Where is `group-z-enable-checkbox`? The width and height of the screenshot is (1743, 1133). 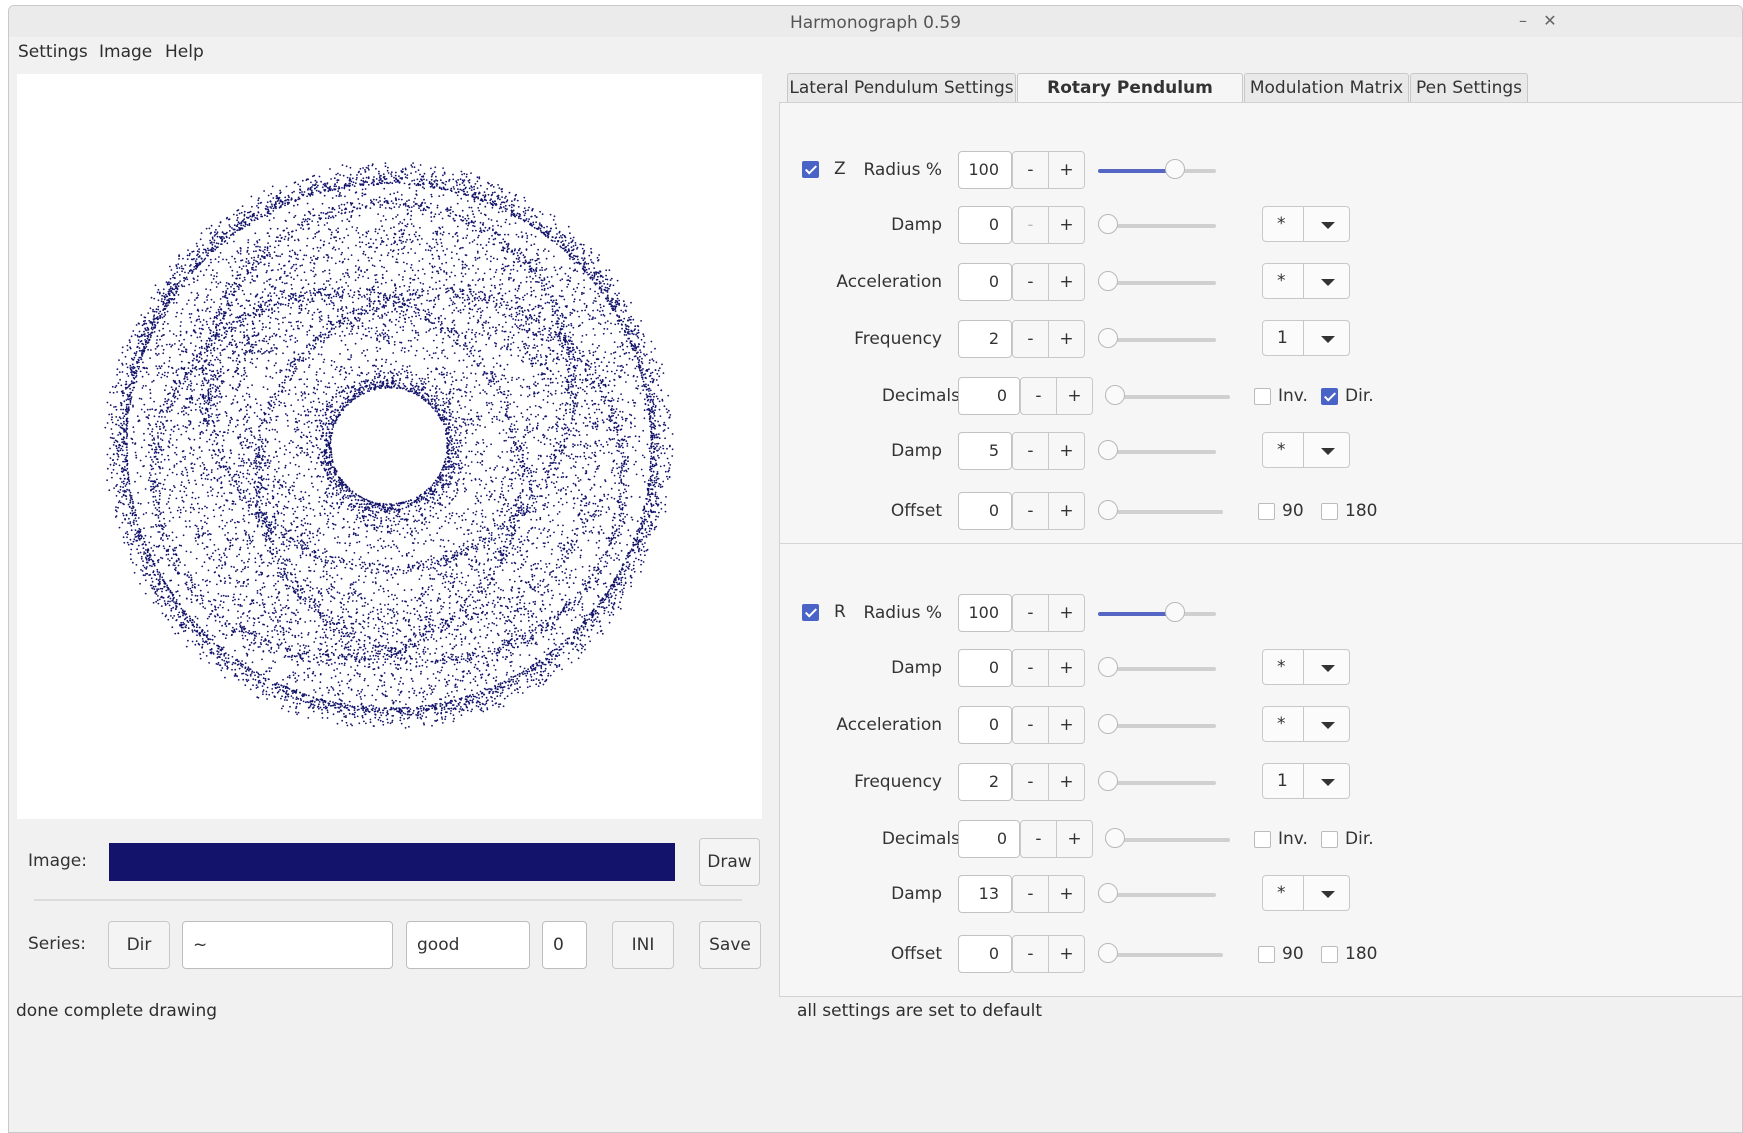
group-z-enable-checkbox is located at coordinates (810, 169).